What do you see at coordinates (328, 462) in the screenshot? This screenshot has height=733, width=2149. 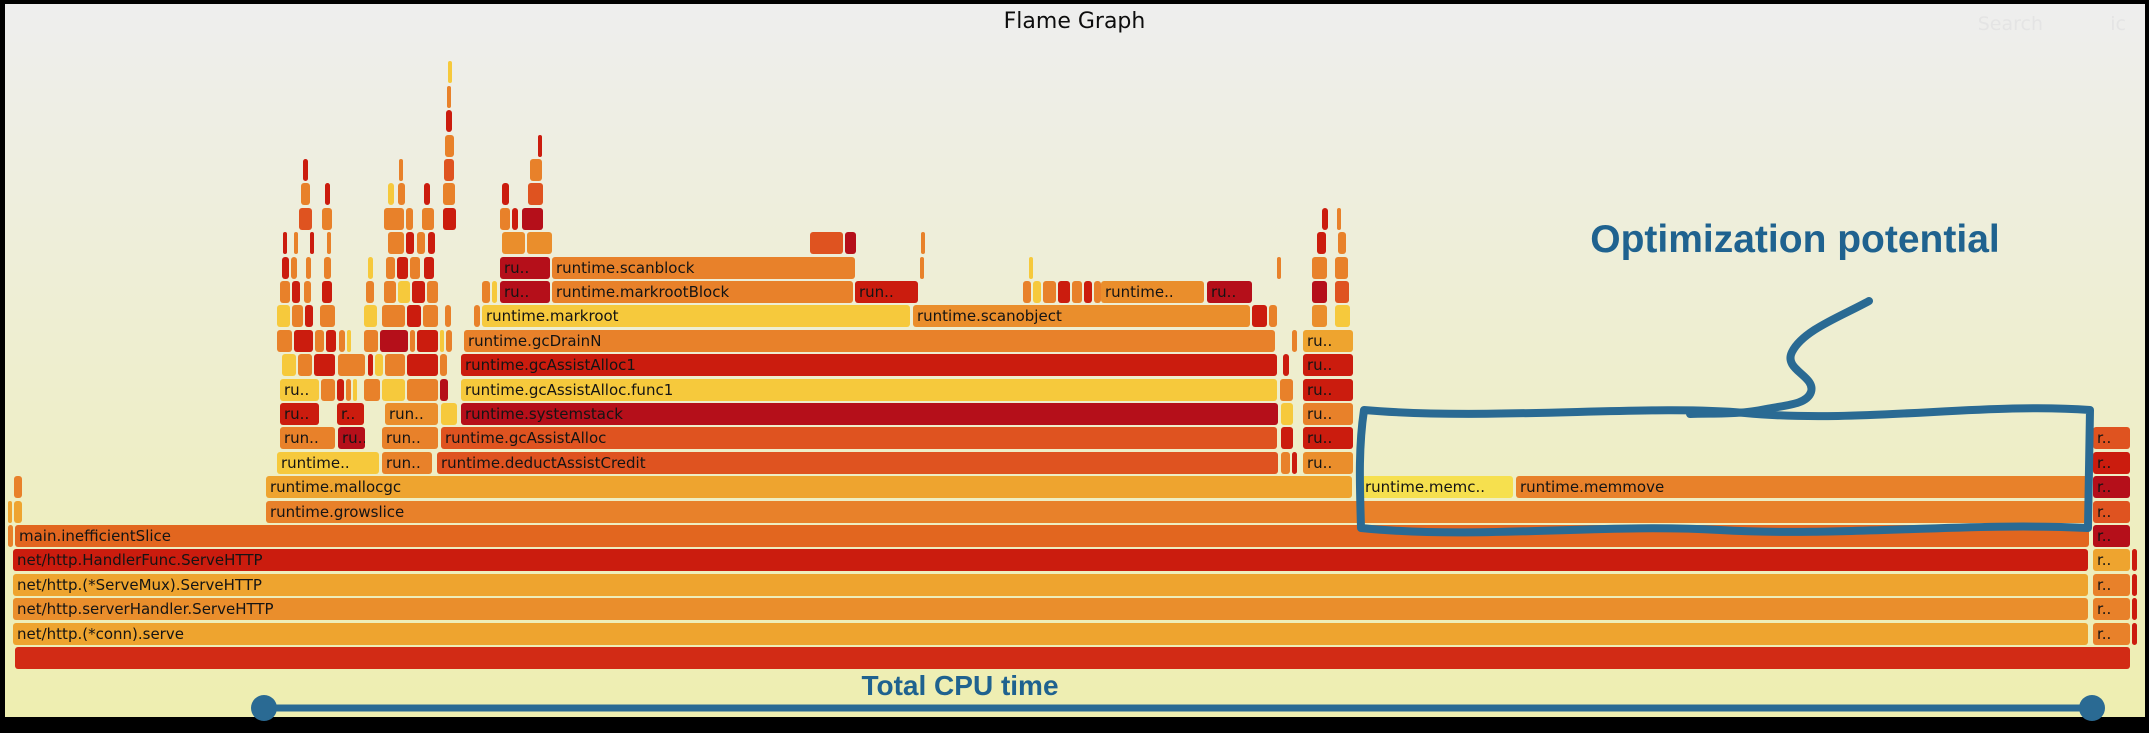 I see `frame-runtime: runtime..` at bounding box center [328, 462].